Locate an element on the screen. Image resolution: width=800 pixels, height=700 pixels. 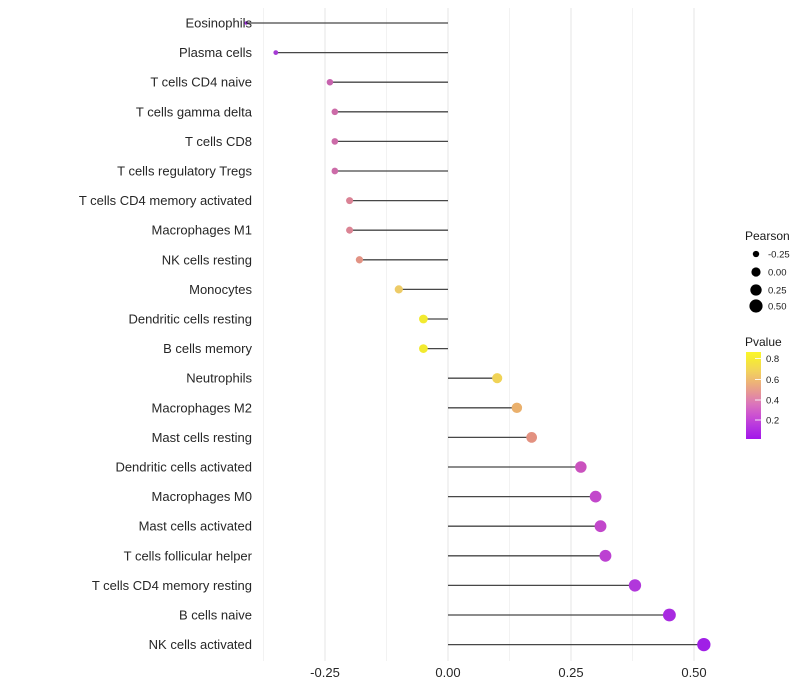
y-axis-label: T cells regulatory Tregs is located at coordinates (184, 171).